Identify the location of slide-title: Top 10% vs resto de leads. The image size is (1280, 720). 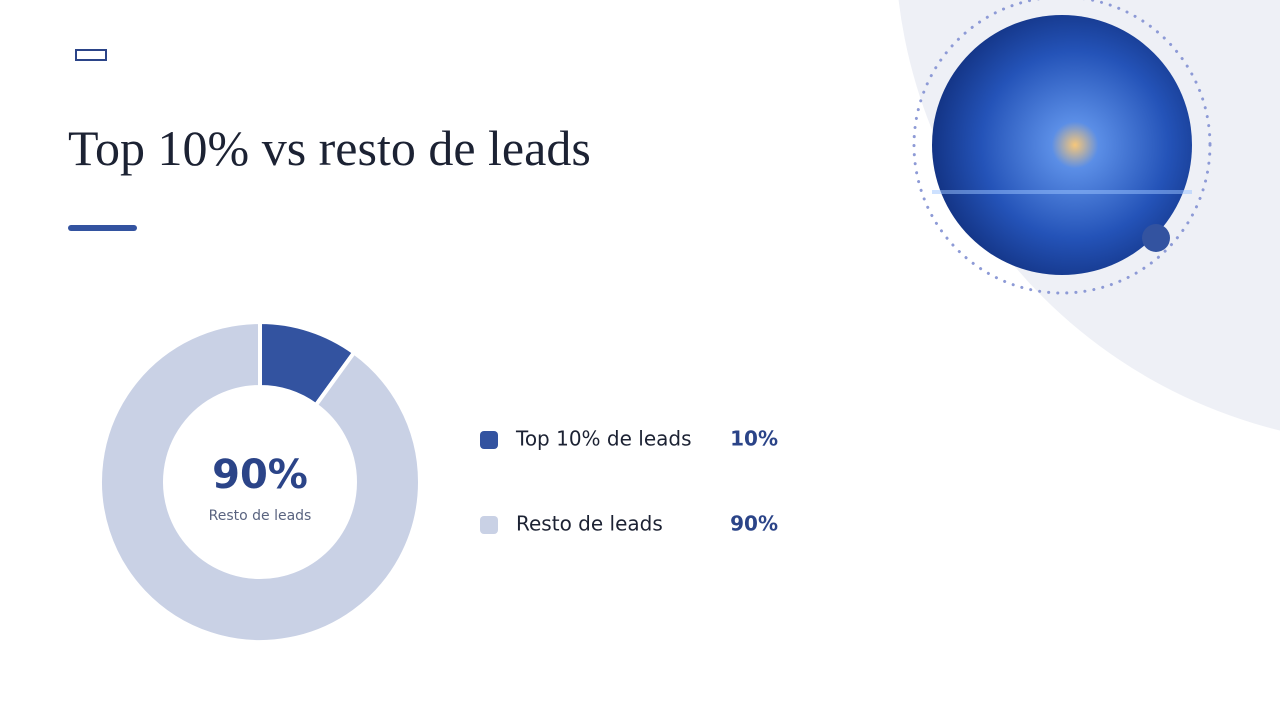
(329, 148).